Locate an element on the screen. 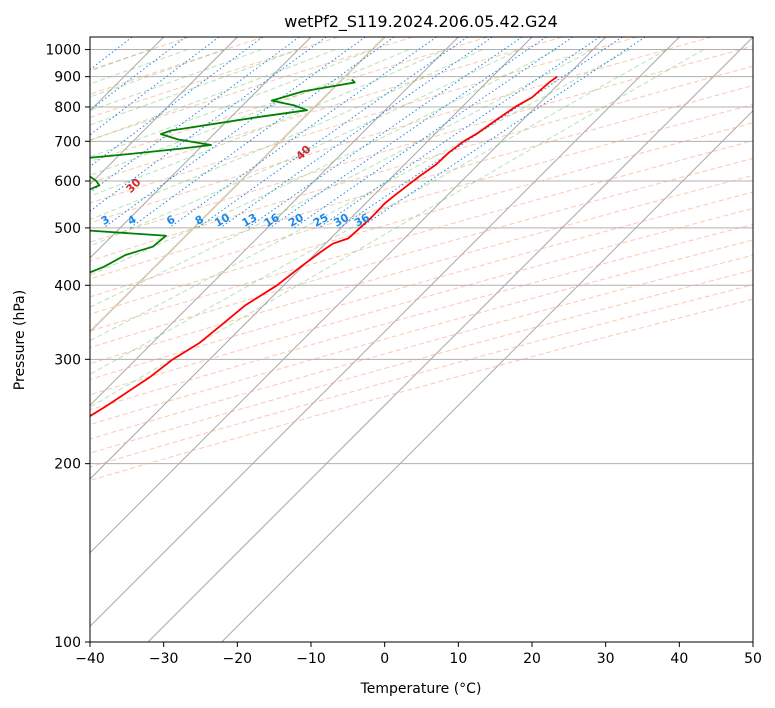 The height and width of the screenshot is (708, 775). y-tick-label: 1000 is located at coordinates (63, 51).